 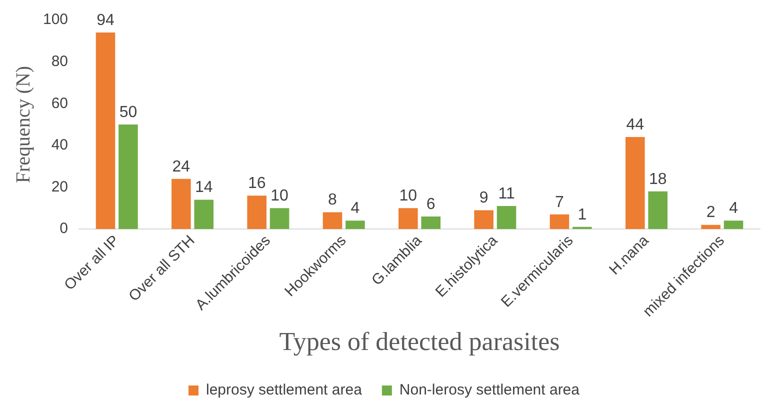 I want to click on data-label: 18, so click(x=657, y=179).